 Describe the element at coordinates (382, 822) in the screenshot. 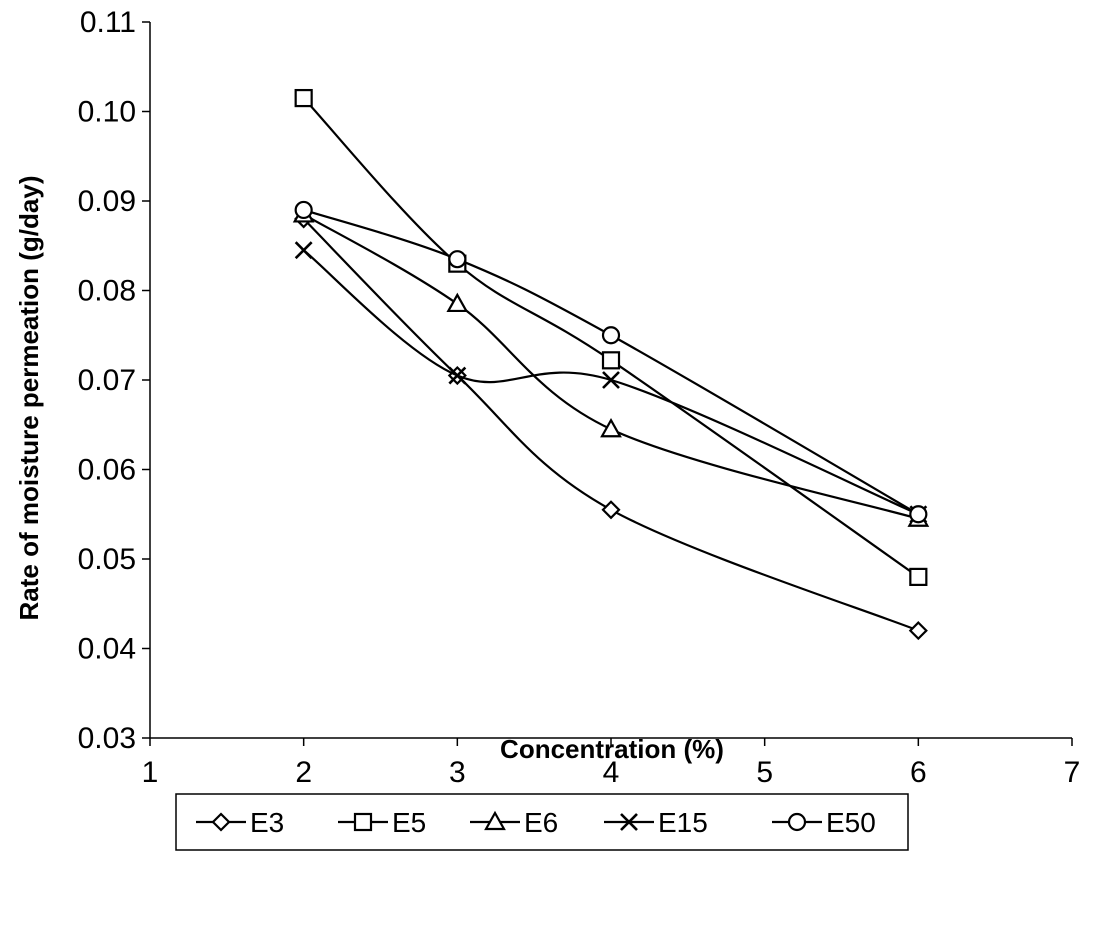

I see `legend-item-e5: E5` at that location.